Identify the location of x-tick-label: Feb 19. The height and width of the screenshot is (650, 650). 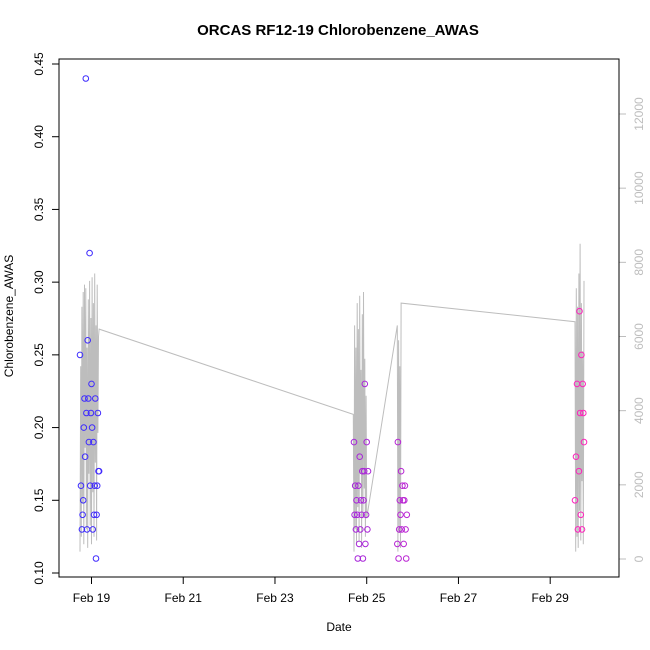
(92, 598).